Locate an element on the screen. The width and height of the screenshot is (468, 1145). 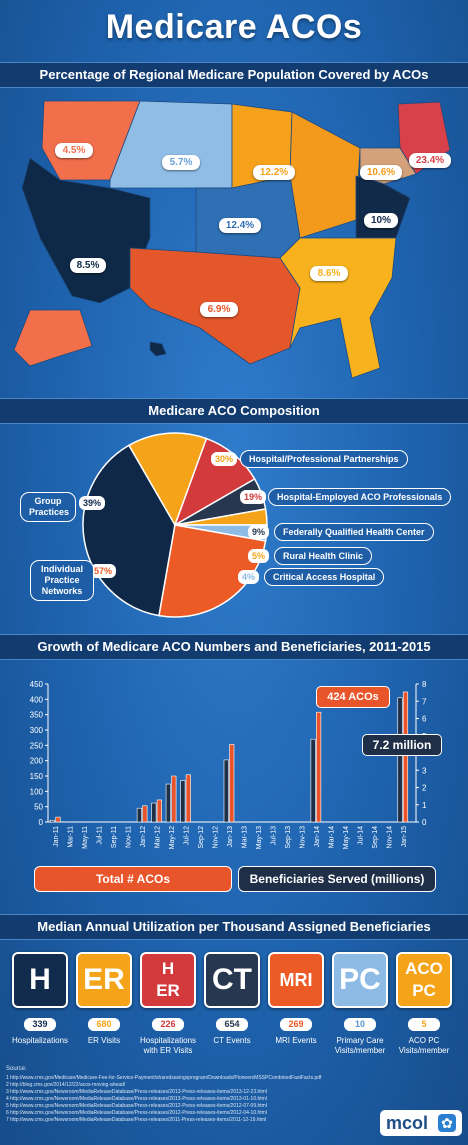
brand-logo: mcol ✿ is located at coordinates (421, 1123).